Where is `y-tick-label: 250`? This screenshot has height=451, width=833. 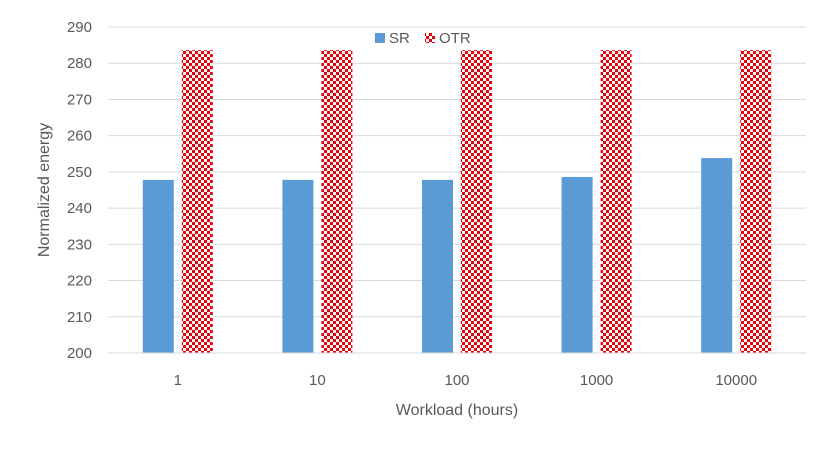 y-tick-label: 250 is located at coordinates (79, 172).